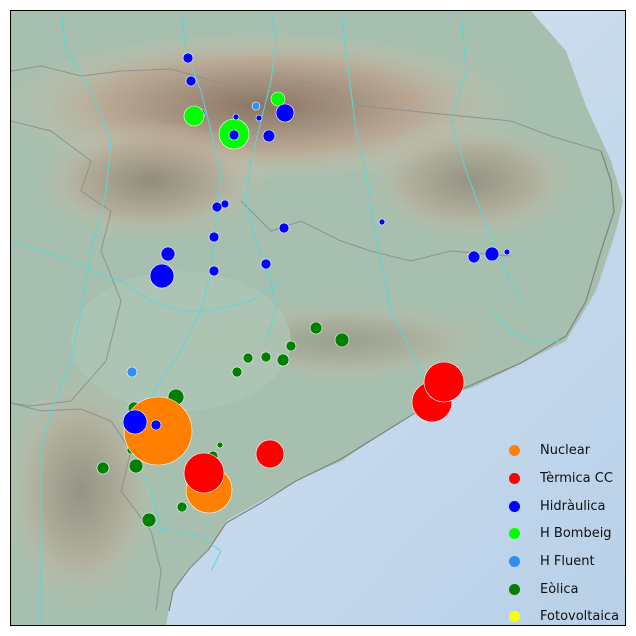 This screenshot has width=636, height=636. Describe the element at coordinates (576, 534) in the screenshot. I see `legend-label-bombeig: H Bombeig` at that location.